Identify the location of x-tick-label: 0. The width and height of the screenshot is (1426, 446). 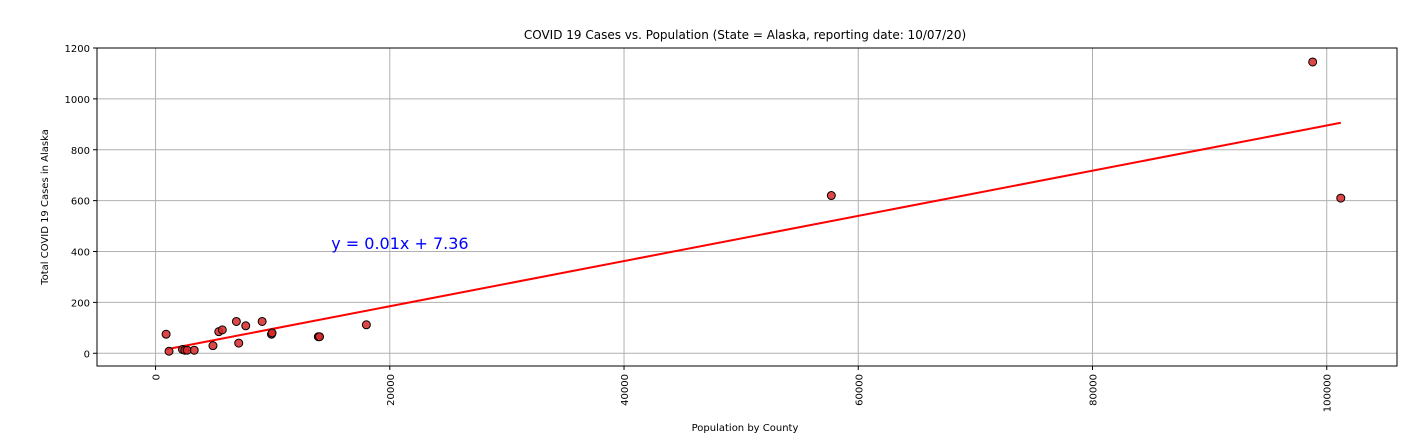
(157, 377).